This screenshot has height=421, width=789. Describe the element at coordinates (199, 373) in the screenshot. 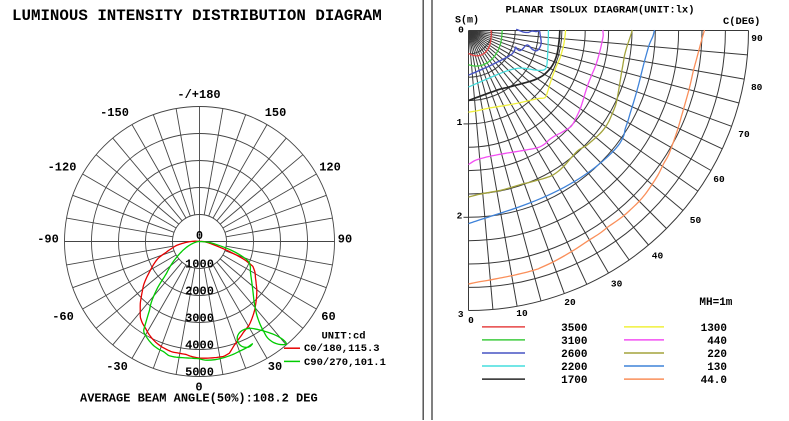

I see `svg-text: 5000` at that location.